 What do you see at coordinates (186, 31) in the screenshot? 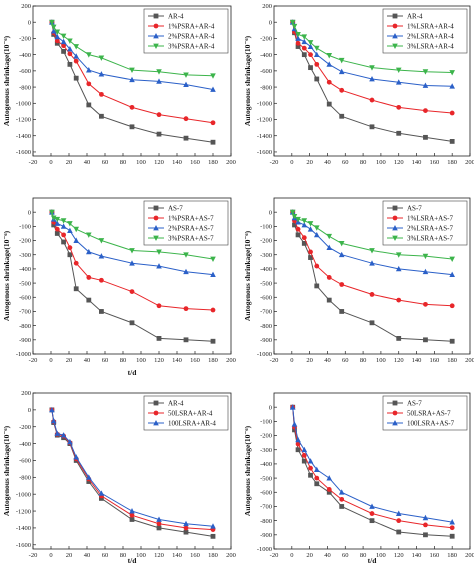
I see `legend: AR-4 1%PSRA+AR-4 2%PSRA+AR-4 3%PSRA+AR-4` at bounding box center [186, 31].